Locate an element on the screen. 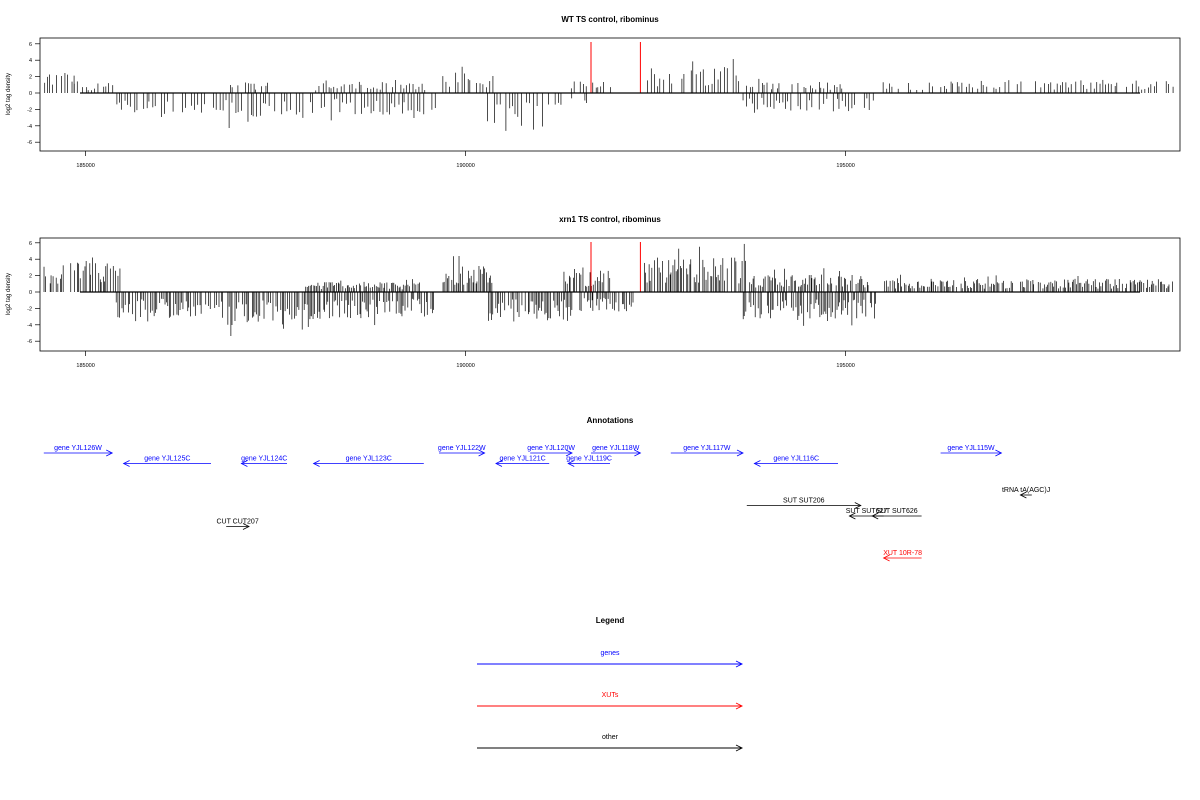 The image size is (1200, 800). wt-y-tick-label: -6 is located at coordinates (29, 143).